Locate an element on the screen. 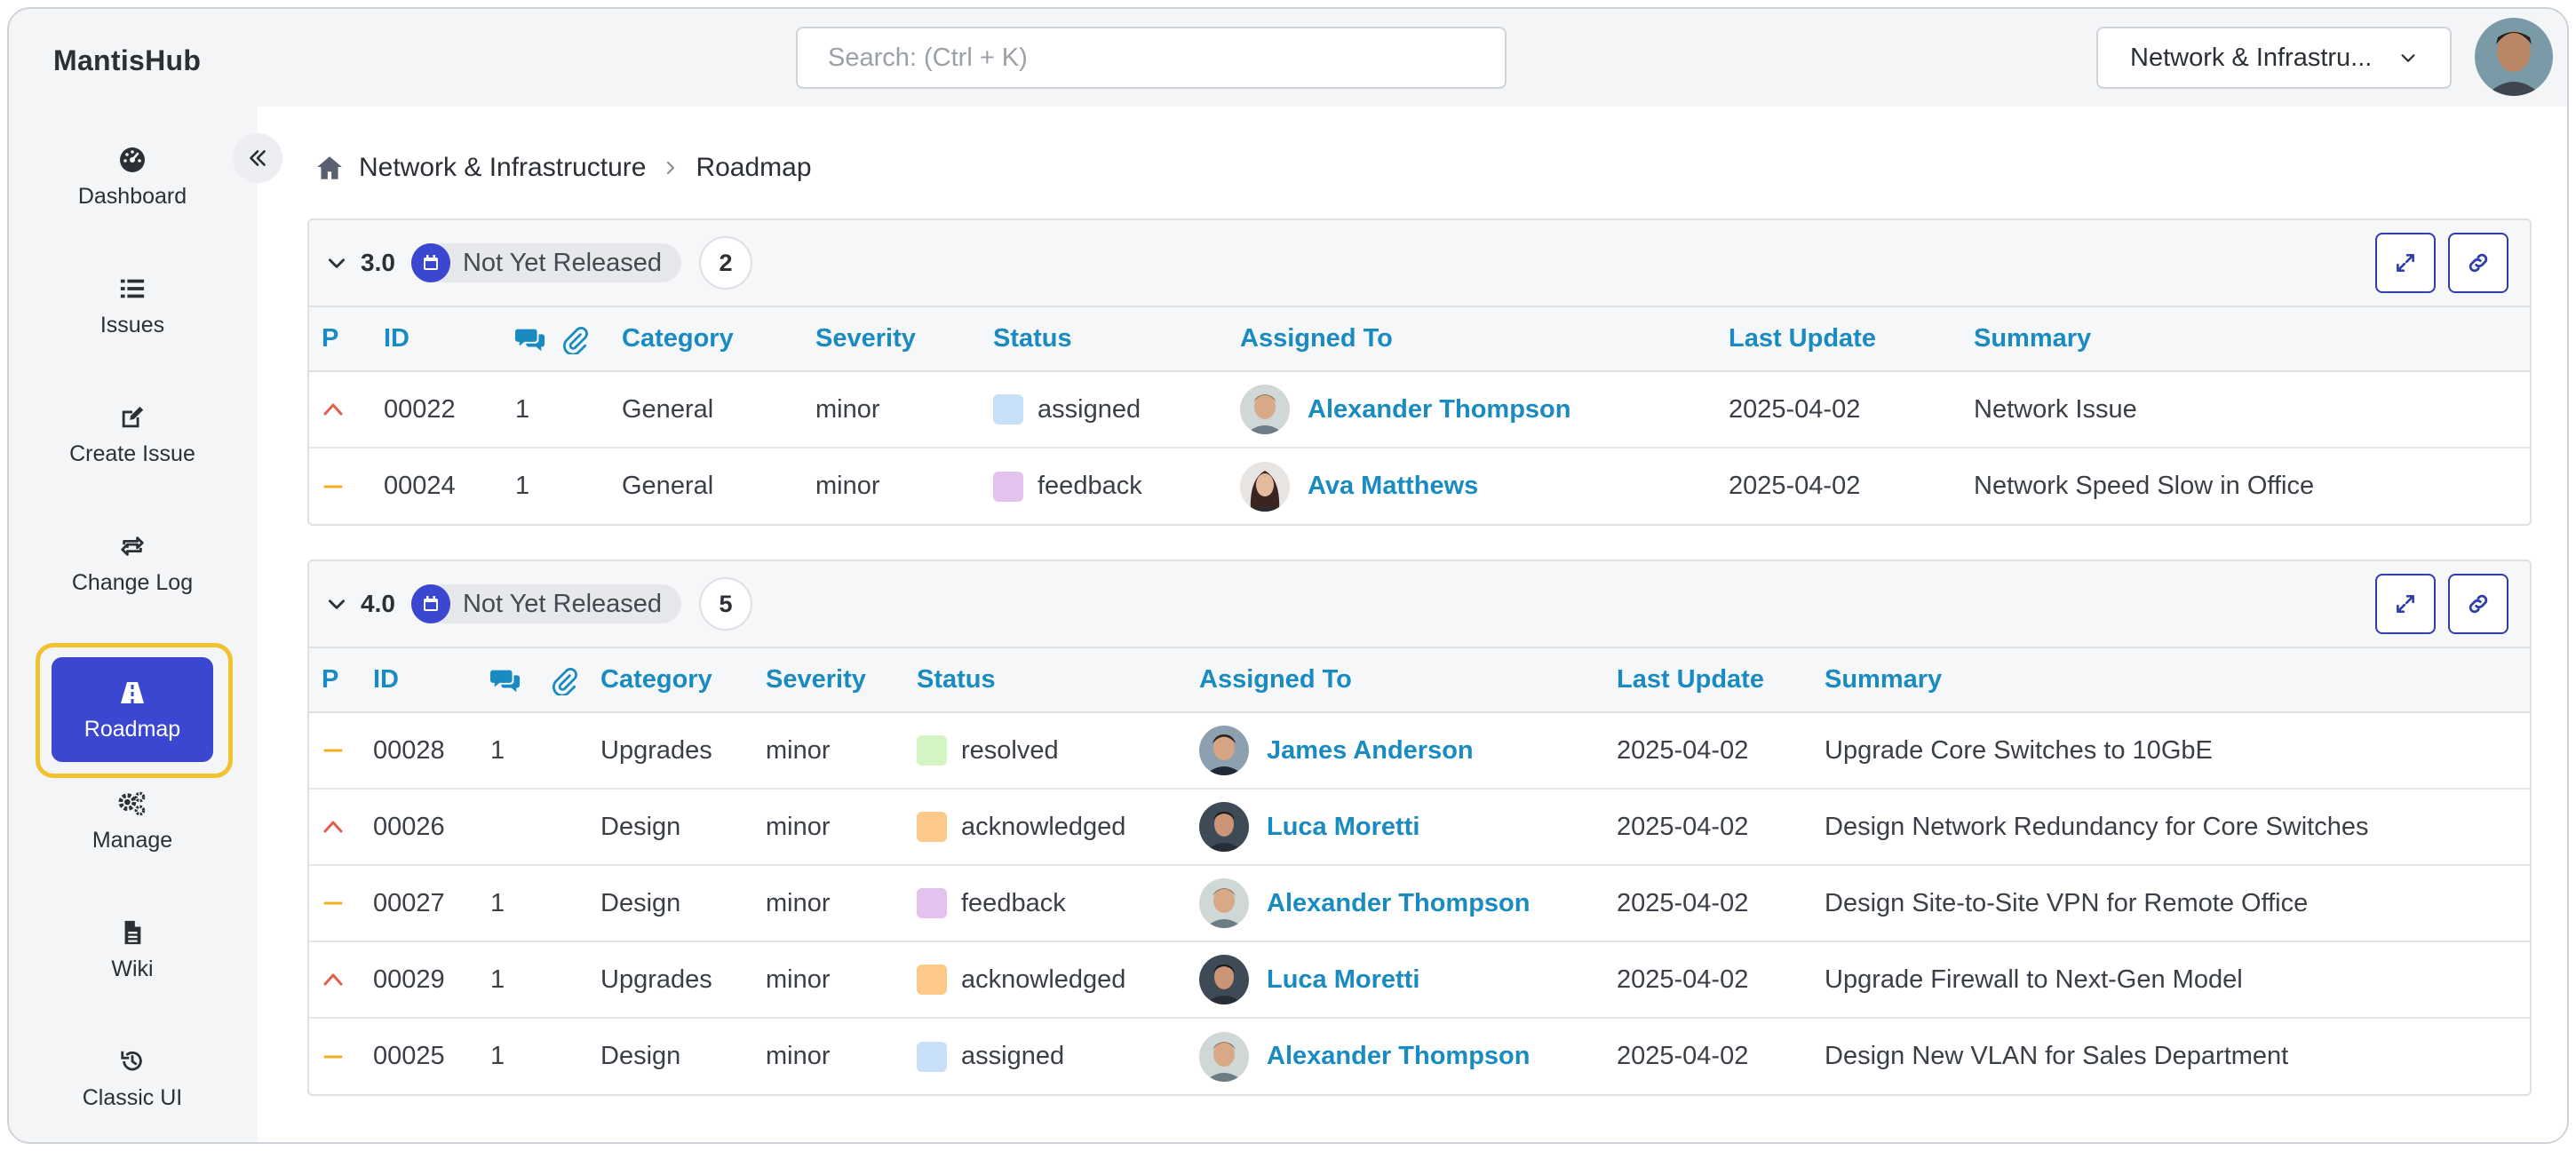 This screenshot has height=1151, width=2576. issue-summary-link: Upgrade Firewall to Next-Gen Model is located at coordinates (2034, 979).